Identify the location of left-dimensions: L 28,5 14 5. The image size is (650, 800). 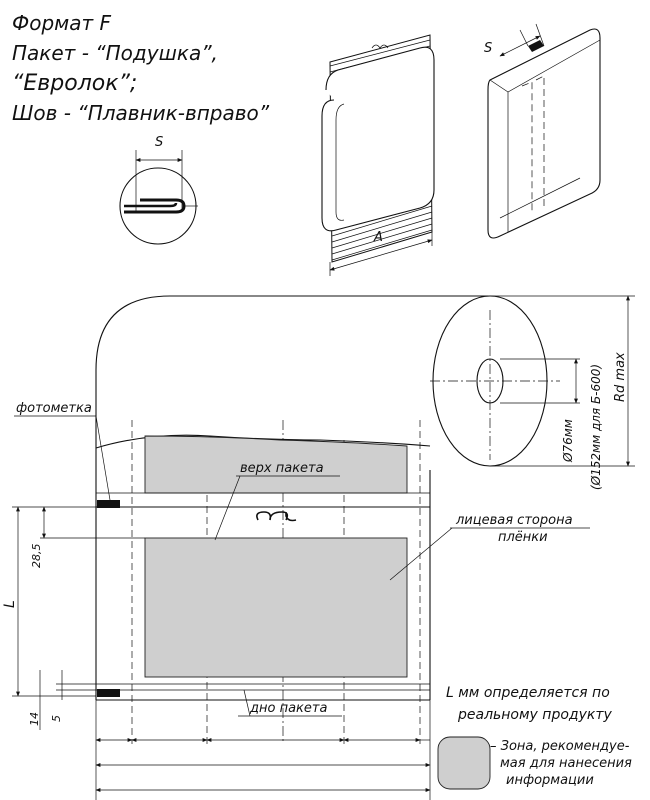
(73, 618).